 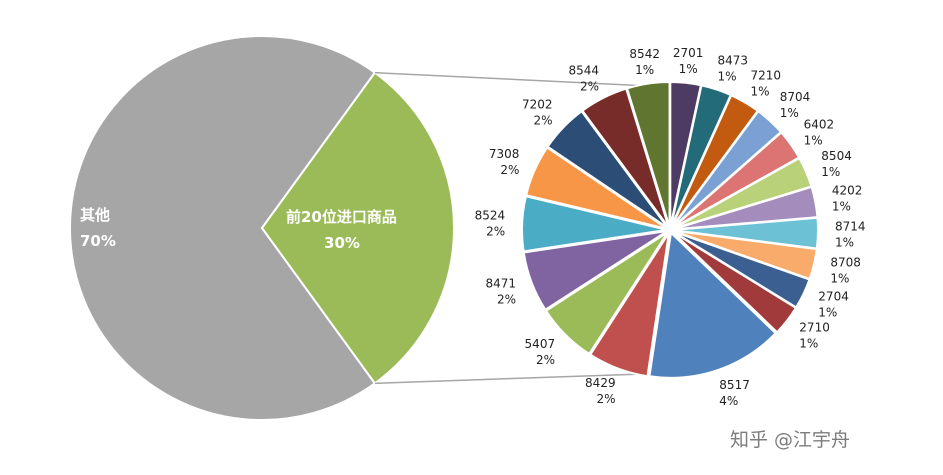 What do you see at coordinates (847, 191) in the screenshot?
I see `secondary-slice-label-4202: 4202` at bounding box center [847, 191].